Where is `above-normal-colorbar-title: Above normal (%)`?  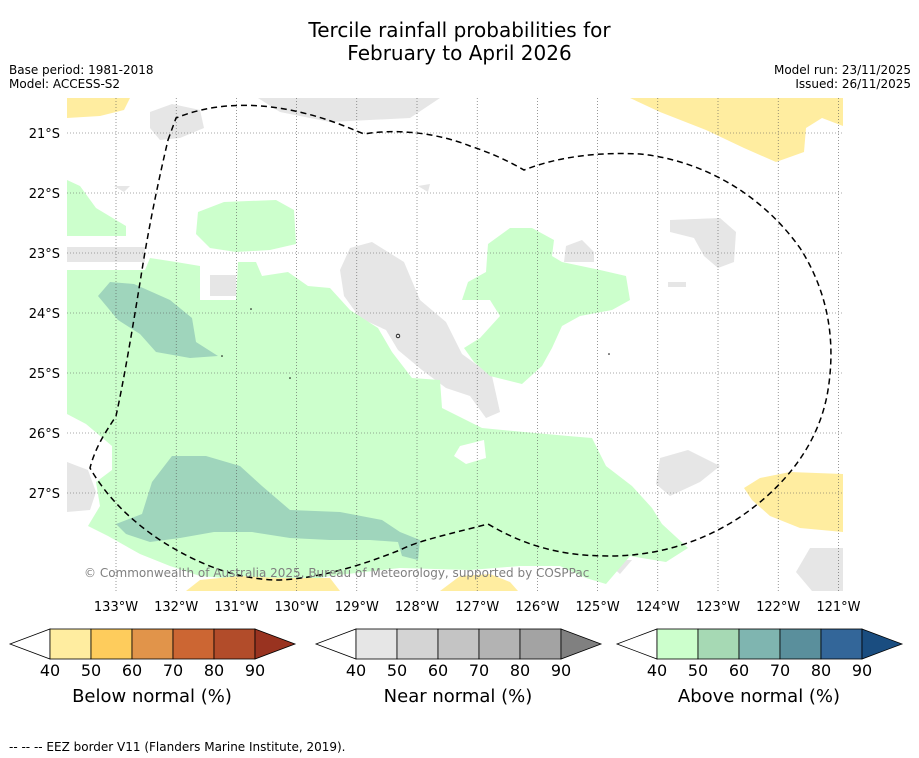 above-normal-colorbar-title: Above normal (%) is located at coordinates (759, 696).